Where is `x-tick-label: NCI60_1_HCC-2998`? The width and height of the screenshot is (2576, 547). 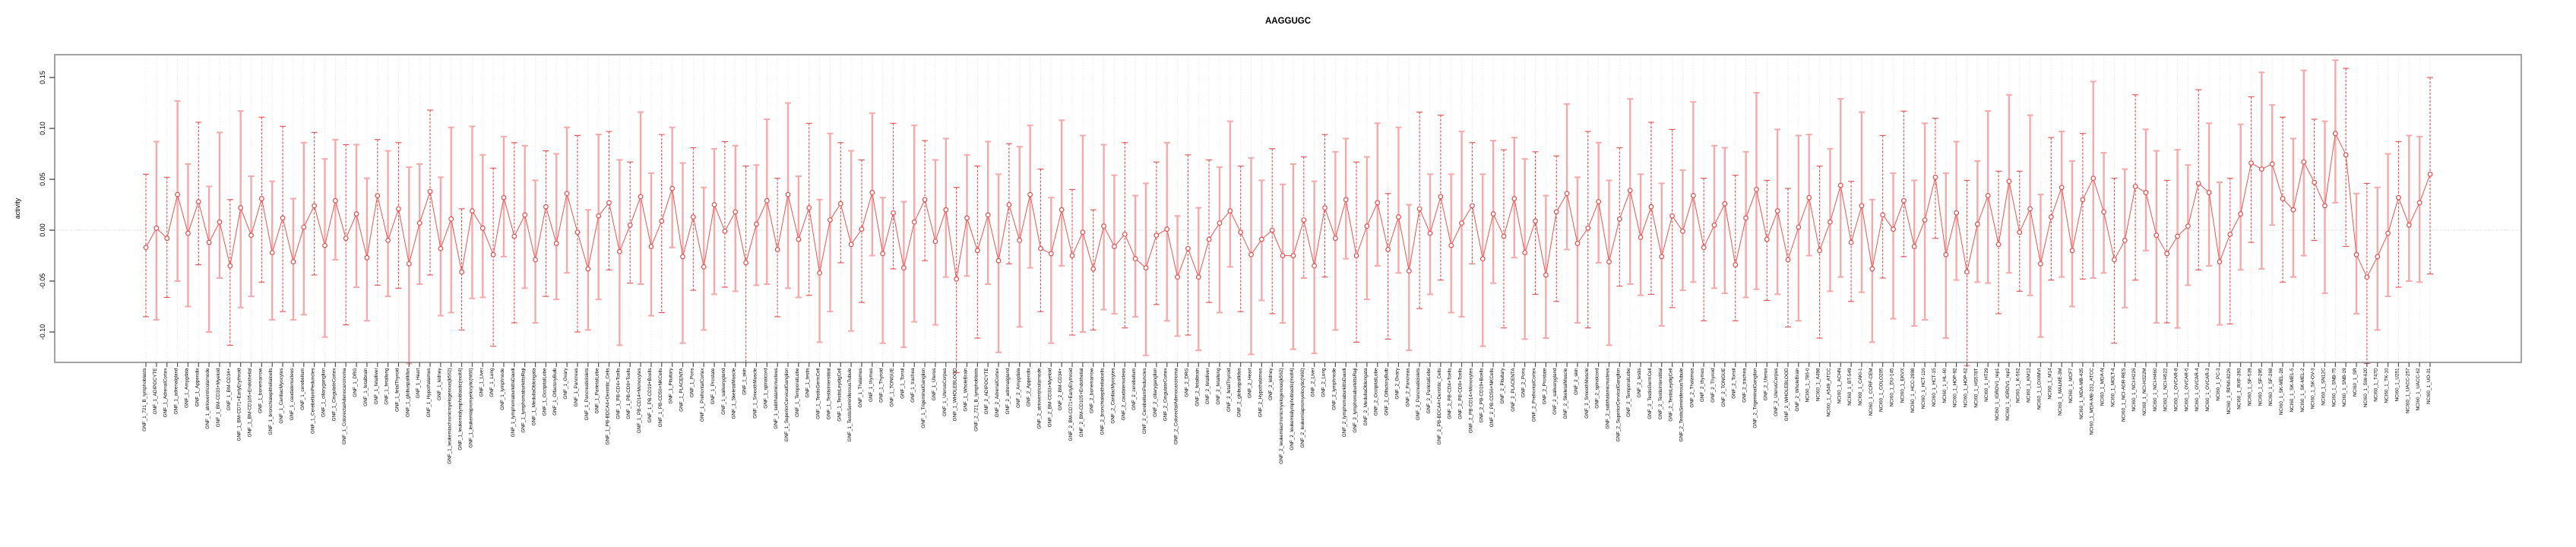 x-tick-label: NCI60_1_HCC-2998 is located at coordinates (1913, 390).